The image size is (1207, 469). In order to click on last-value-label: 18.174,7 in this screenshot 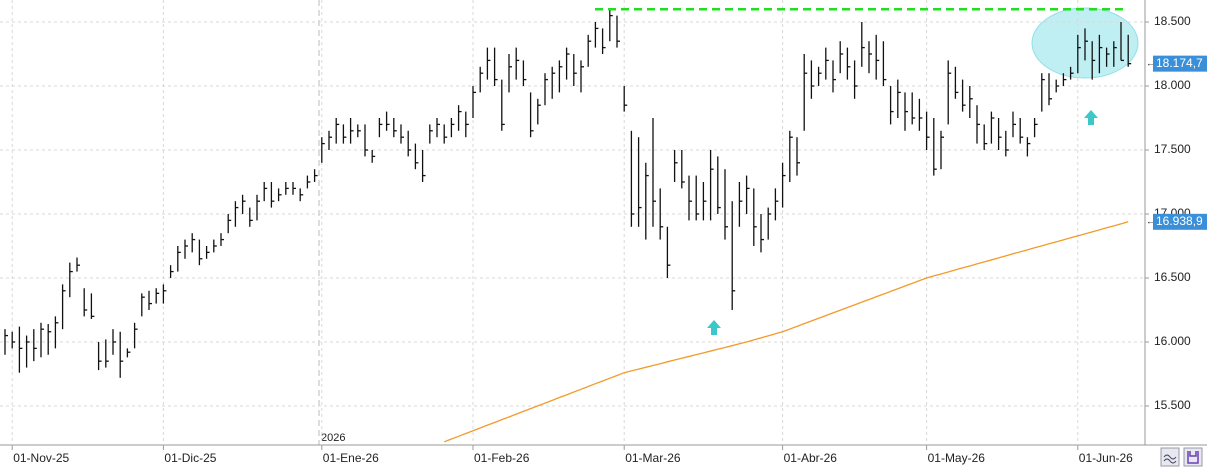, I will do `click(1179, 63)`.